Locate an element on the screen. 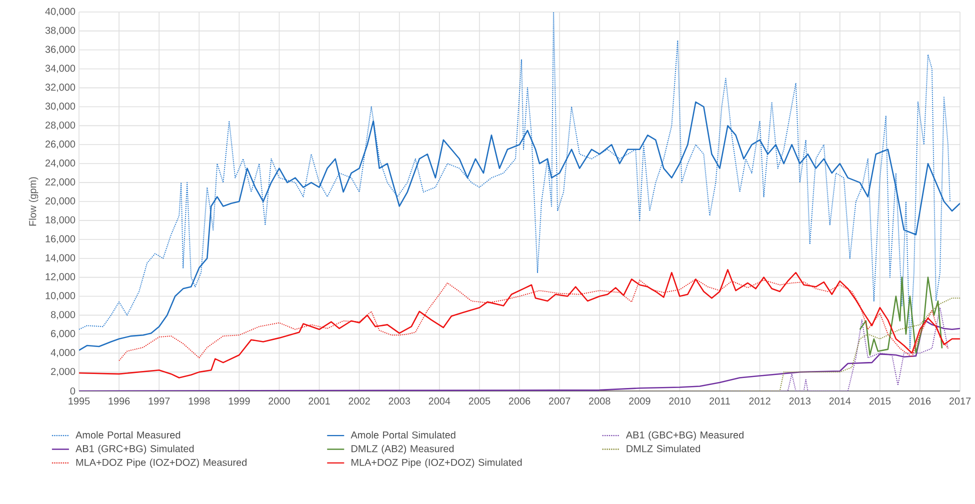 The image size is (975, 504). x-tick-label: 2001 is located at coordinates (319, 401).